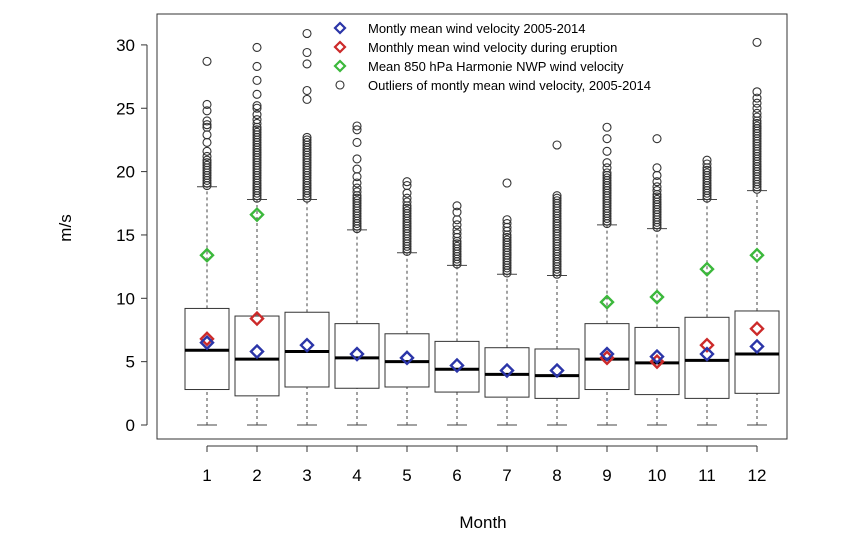 Image resolution: width=866 pixels, height=536 pixels. I want to click on x-tick-label: 8, so click(556, 475).